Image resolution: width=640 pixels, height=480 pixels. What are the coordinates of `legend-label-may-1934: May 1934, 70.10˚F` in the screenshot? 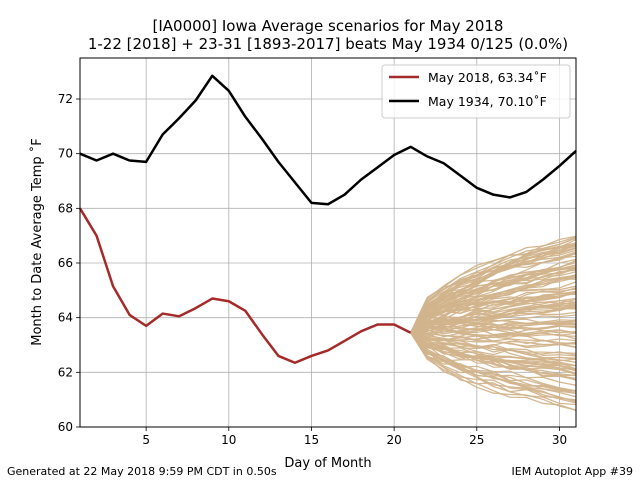 It's located at (487, 101).